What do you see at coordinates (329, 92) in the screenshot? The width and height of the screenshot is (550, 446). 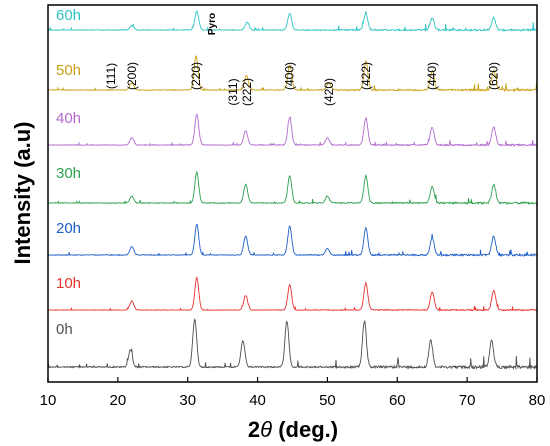 I see `peak-label: (420)` at bounding box center [329, 92].